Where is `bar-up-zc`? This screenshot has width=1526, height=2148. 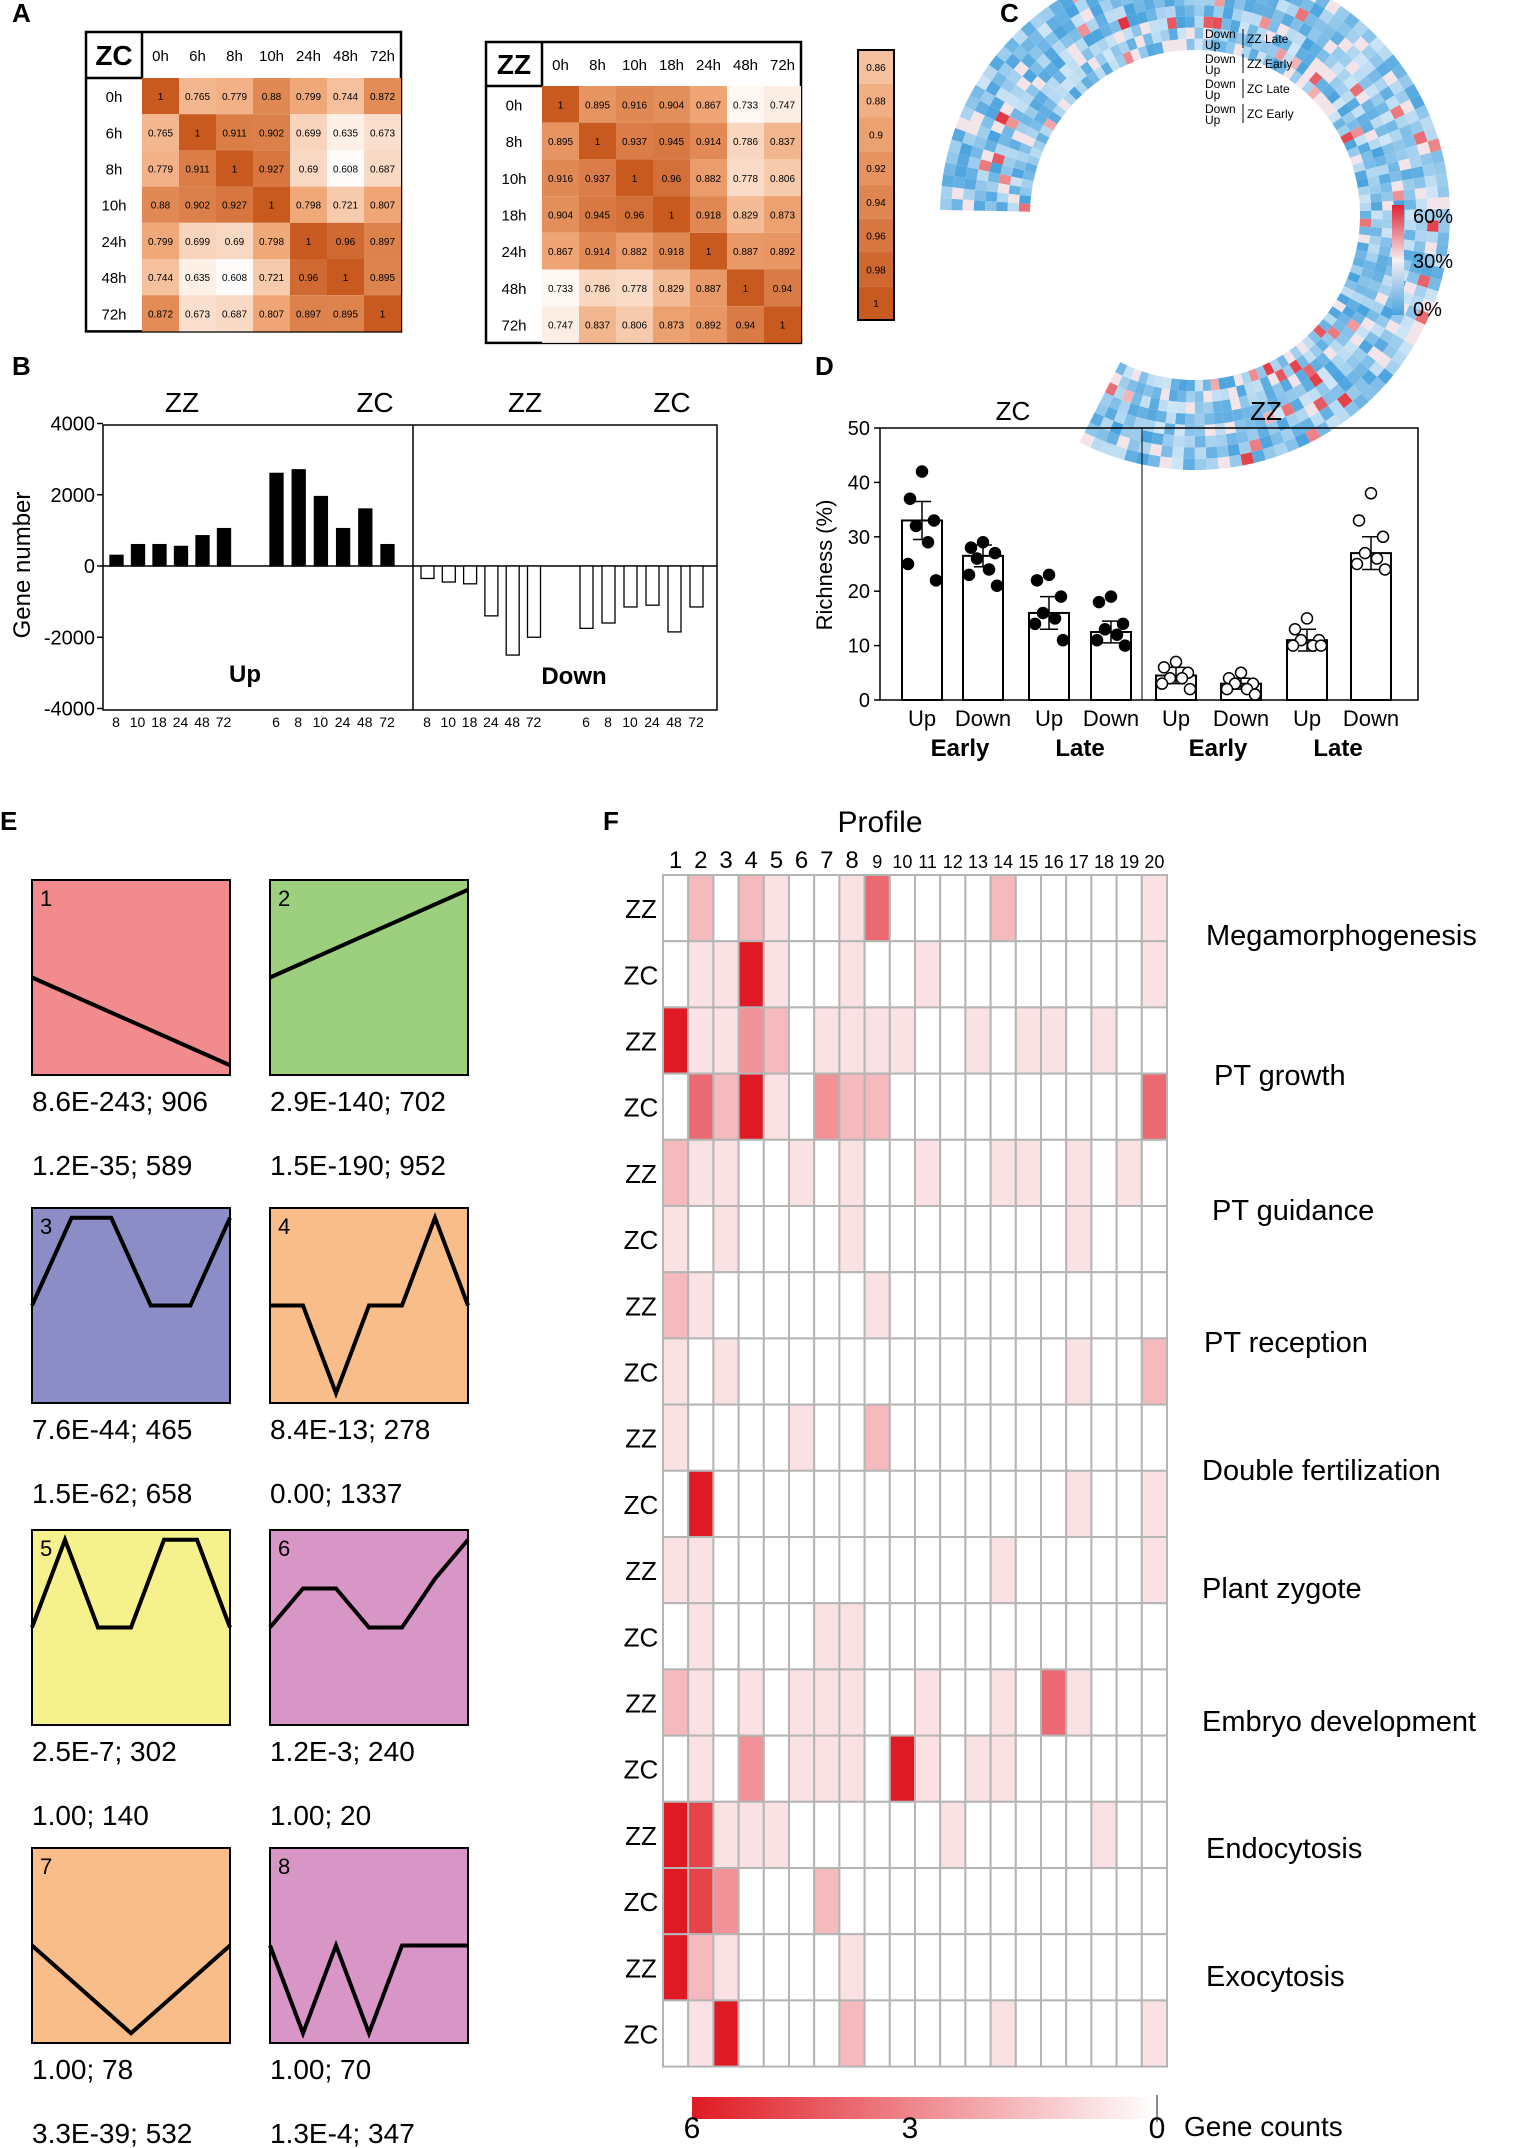 bar-up-zc is located at coordinates (343, 547).